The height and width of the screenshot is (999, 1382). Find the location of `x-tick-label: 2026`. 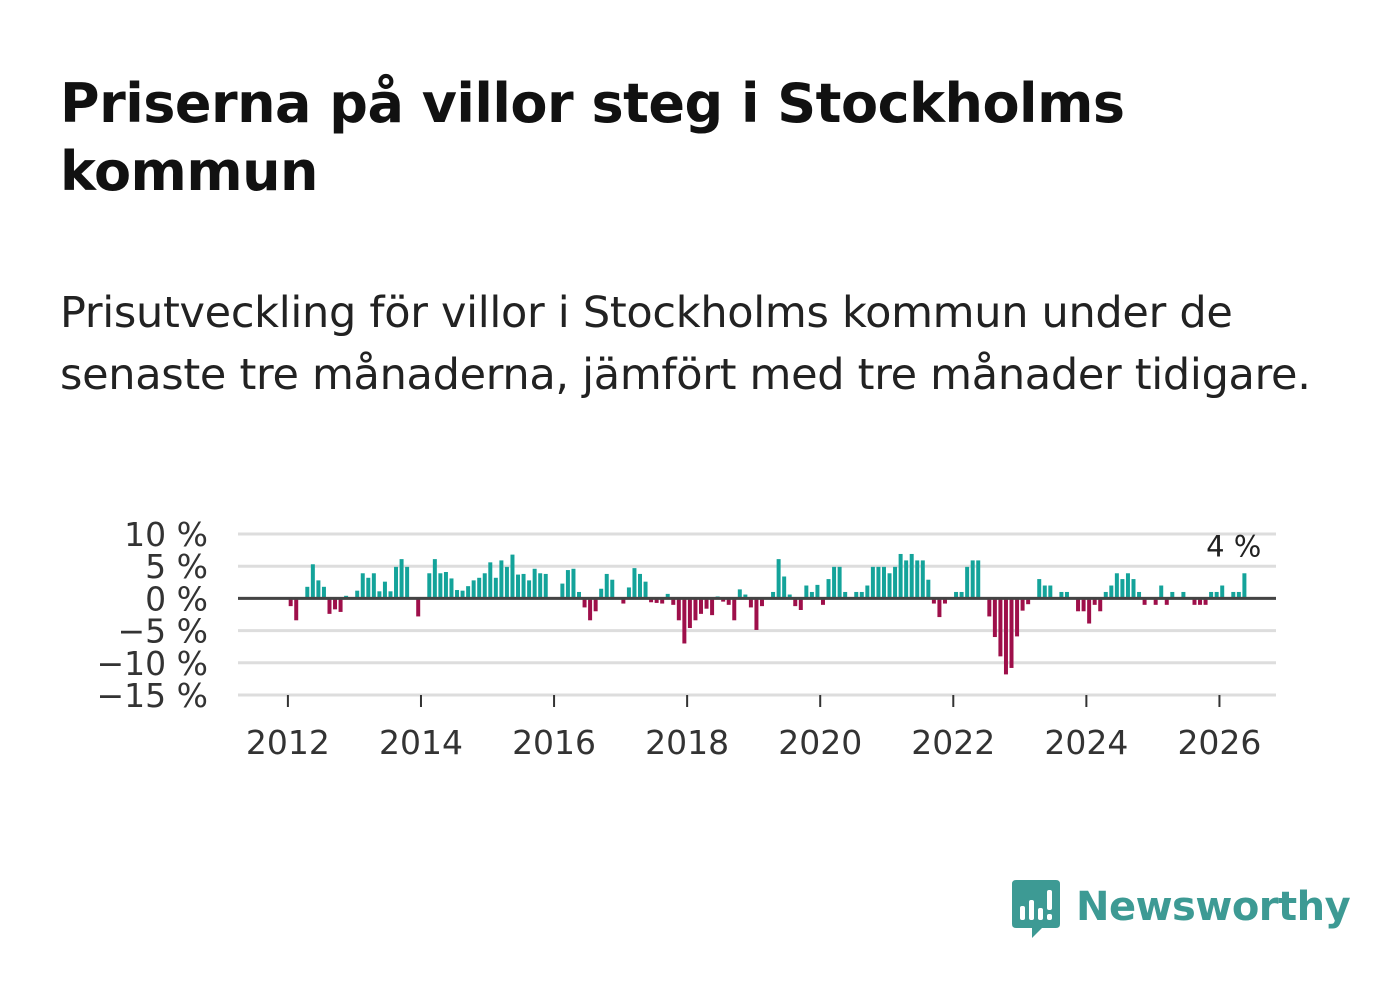

x-tick-label: 2026 is located at coordinates (1219, 742).